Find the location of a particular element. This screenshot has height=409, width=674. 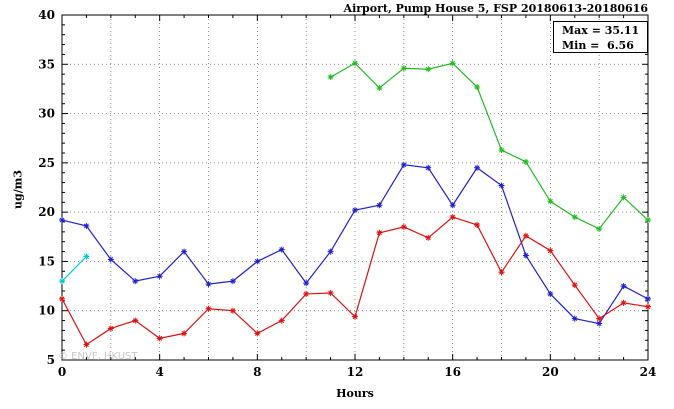

svg-text: 5 is located at coordinates (51, 360).